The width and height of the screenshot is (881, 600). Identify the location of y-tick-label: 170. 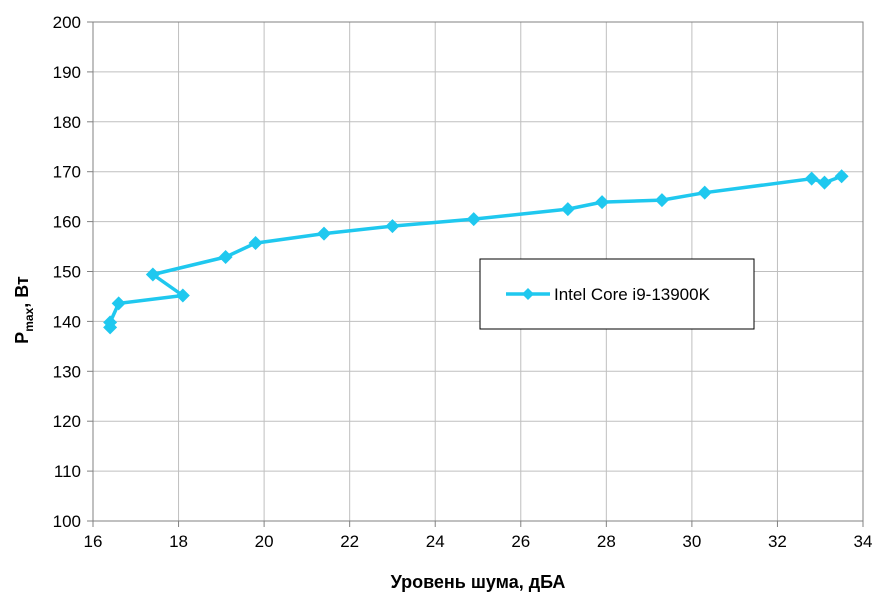
(67, 172).